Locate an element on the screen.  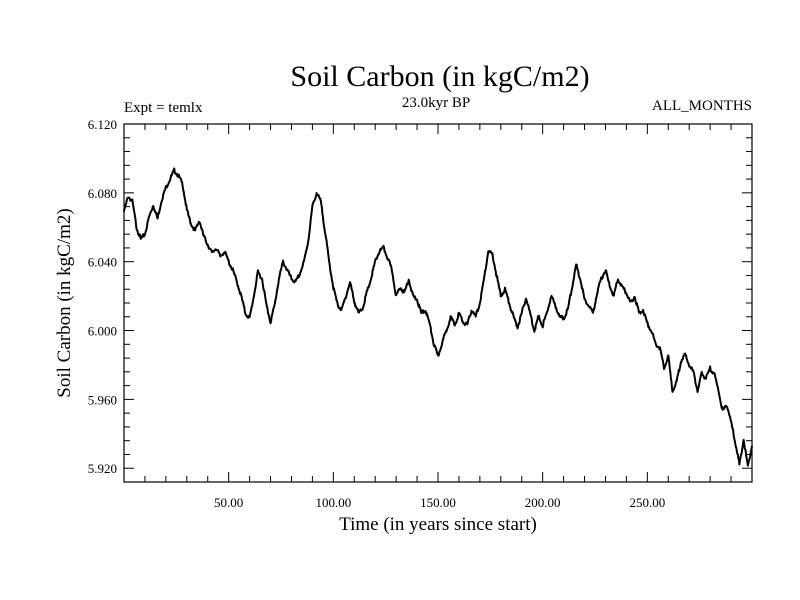
x-tick-label: 50.00 is located at coordinates (228, 502).